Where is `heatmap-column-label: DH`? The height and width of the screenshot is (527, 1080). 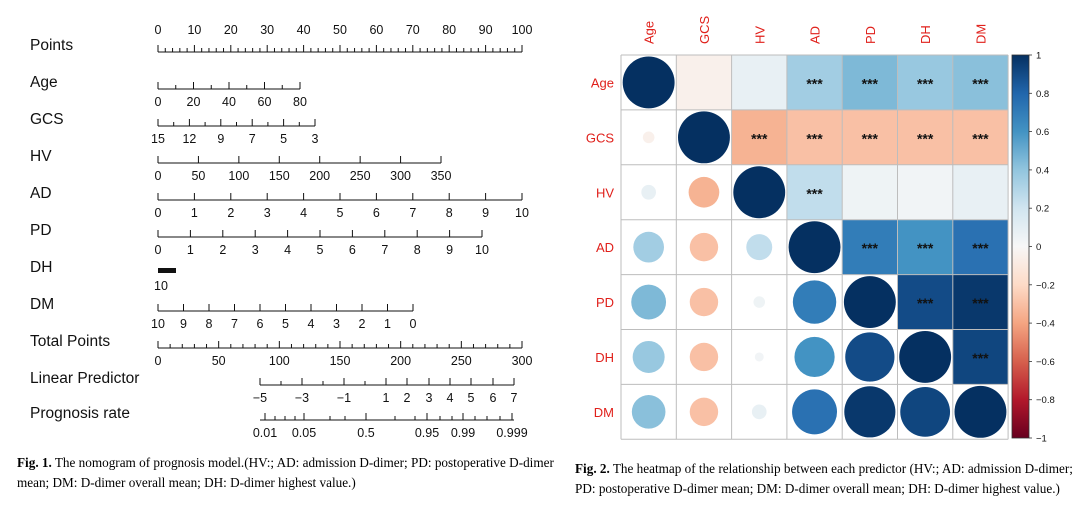 heatmap-column-label: DH is located at coordinates (925, 34).